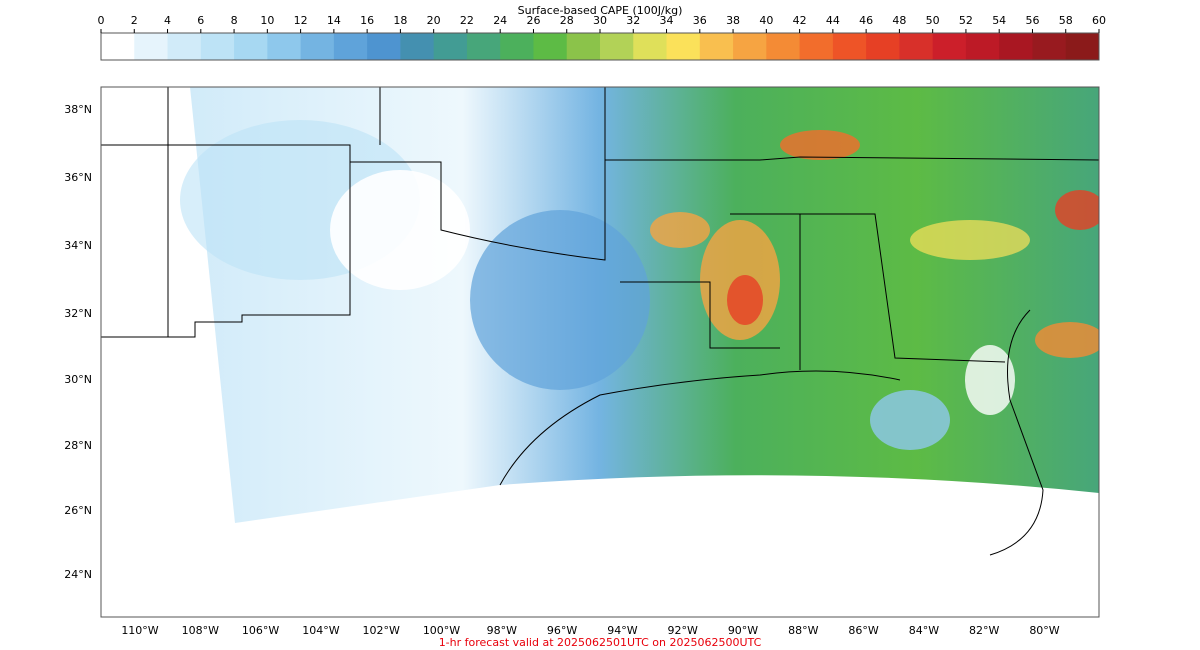 The image size is (1200, 650). I want to click on colorbar-tick-label: 20, so click(434, 20).